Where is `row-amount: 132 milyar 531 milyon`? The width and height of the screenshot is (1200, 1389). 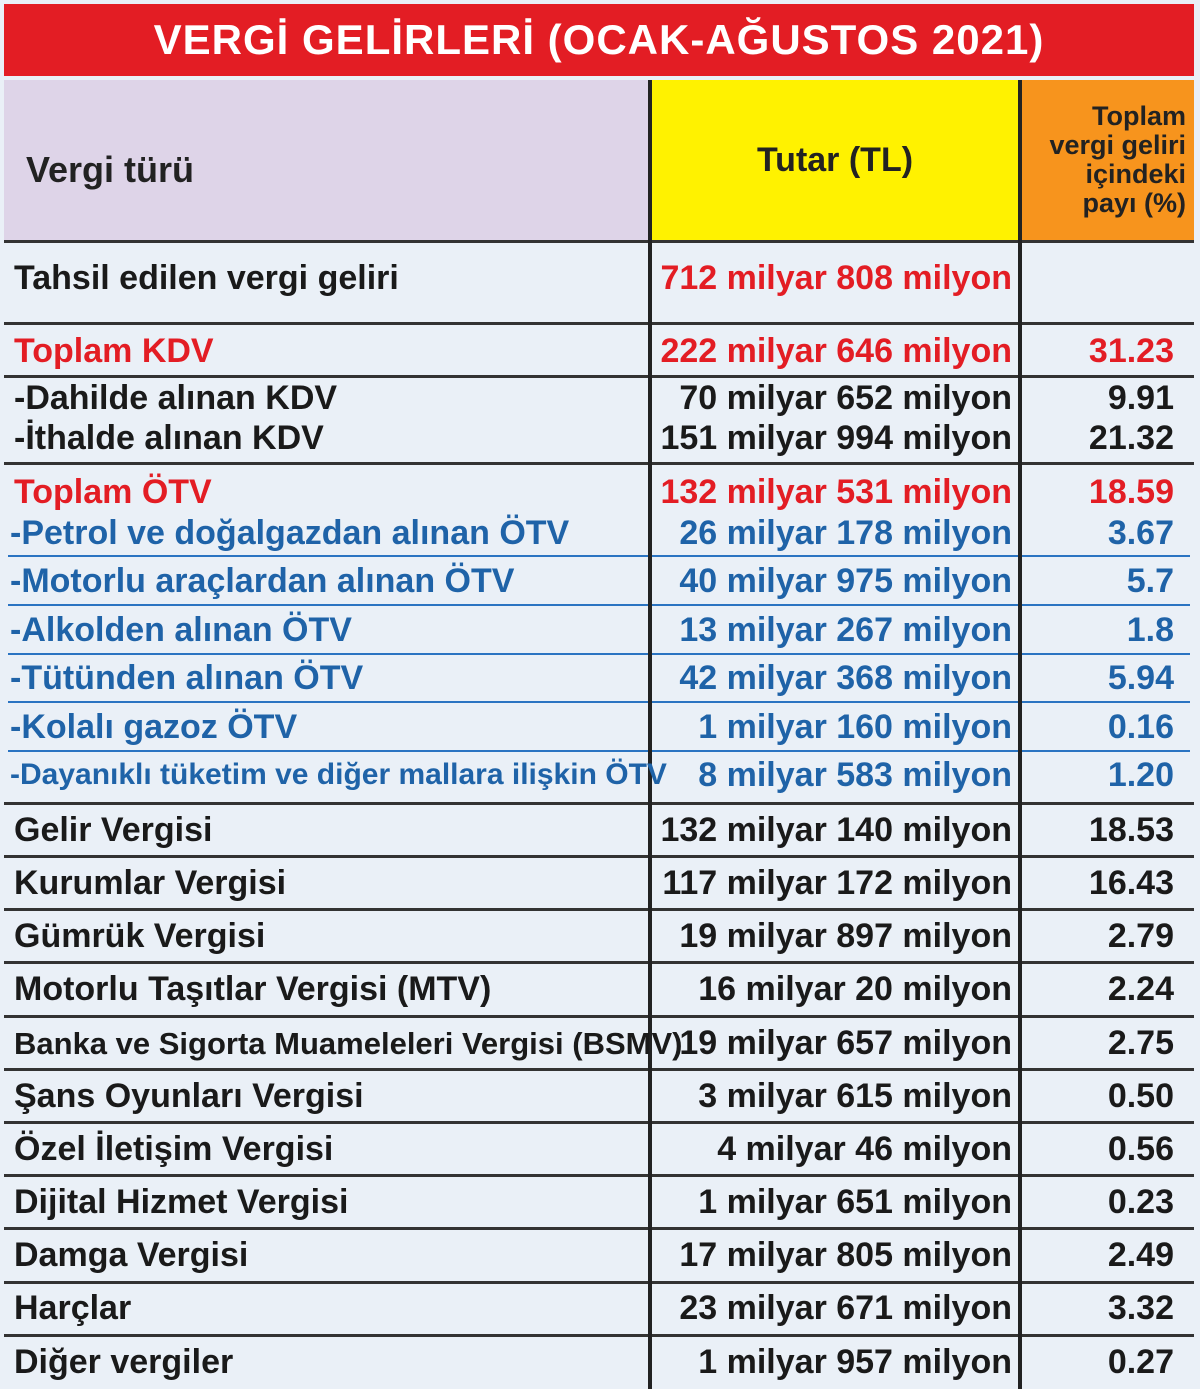
row-amount: 132 milyar 531 milyon is located at coordinates (836, 492).